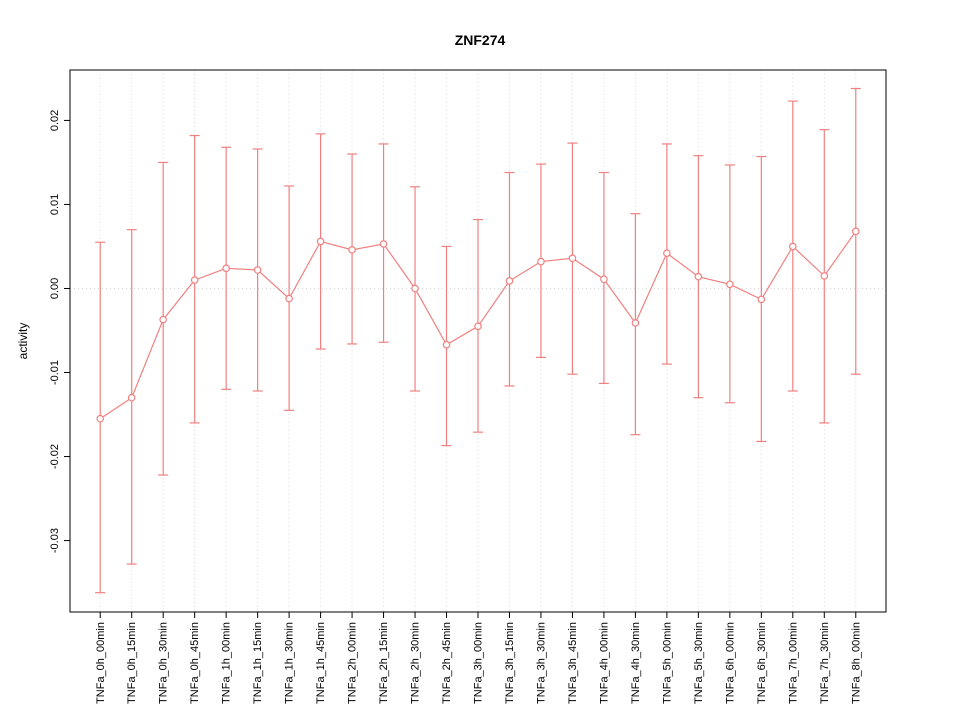 The width and height of the screenshot is (960, 720). Describe the element at coordinates (856, 663) in the screenshot. I see `x-tick-label: TNFa_8h_00min` at that location.